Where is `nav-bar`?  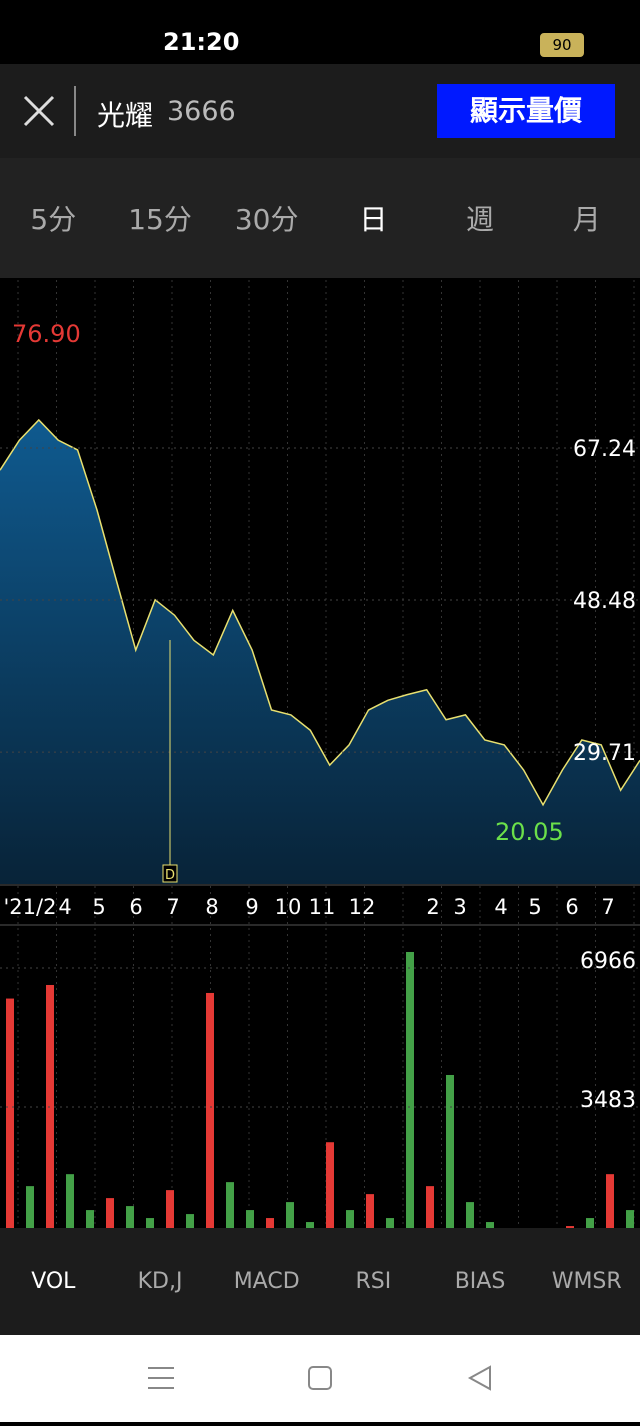 nav-bar is located at coordinates (320, 1378).